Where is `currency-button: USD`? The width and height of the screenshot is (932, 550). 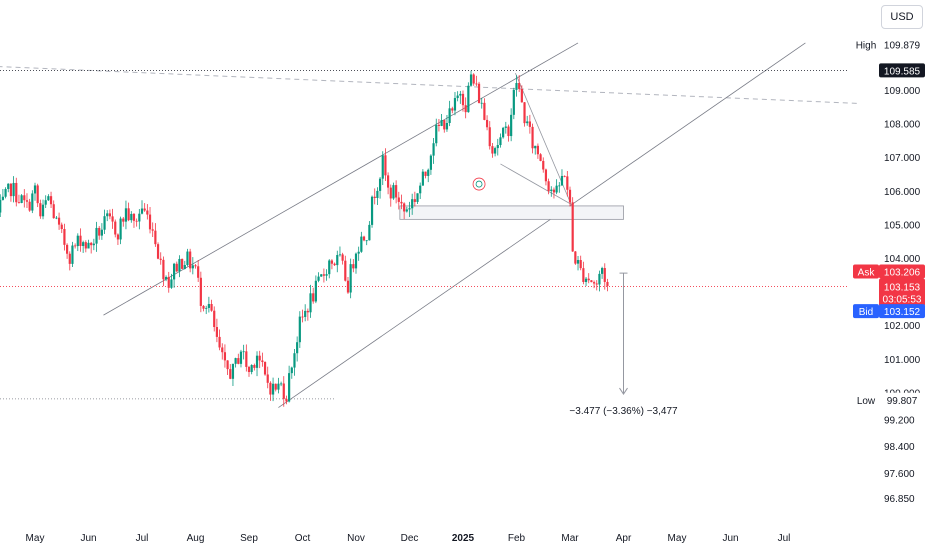 currency-button: USD is located at coordinates (902, 17).